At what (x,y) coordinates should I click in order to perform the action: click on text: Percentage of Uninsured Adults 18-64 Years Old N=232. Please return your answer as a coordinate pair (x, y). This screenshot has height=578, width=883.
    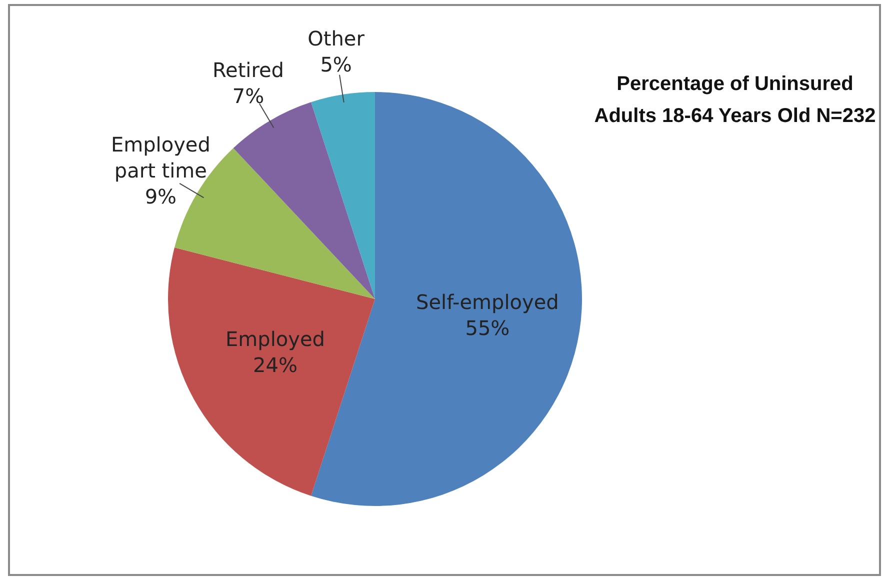
    Looking at the image, I should click on (735, 100).